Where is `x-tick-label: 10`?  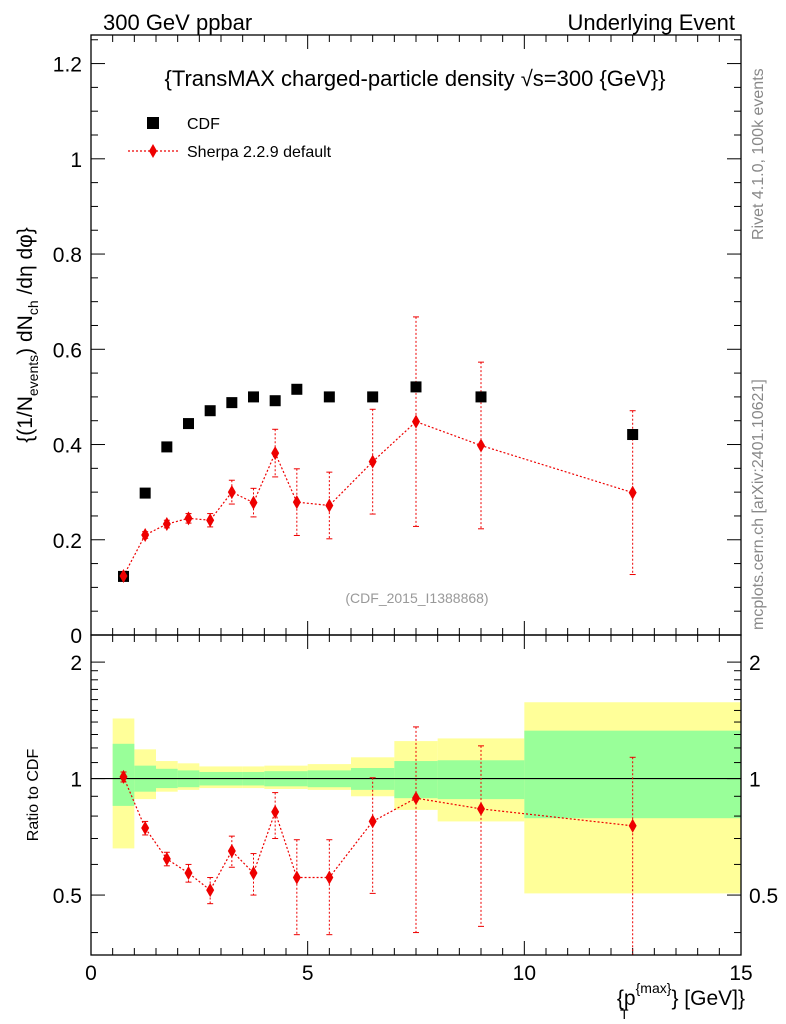
x-tick-label: 10 is located at coordinates (524, 973).